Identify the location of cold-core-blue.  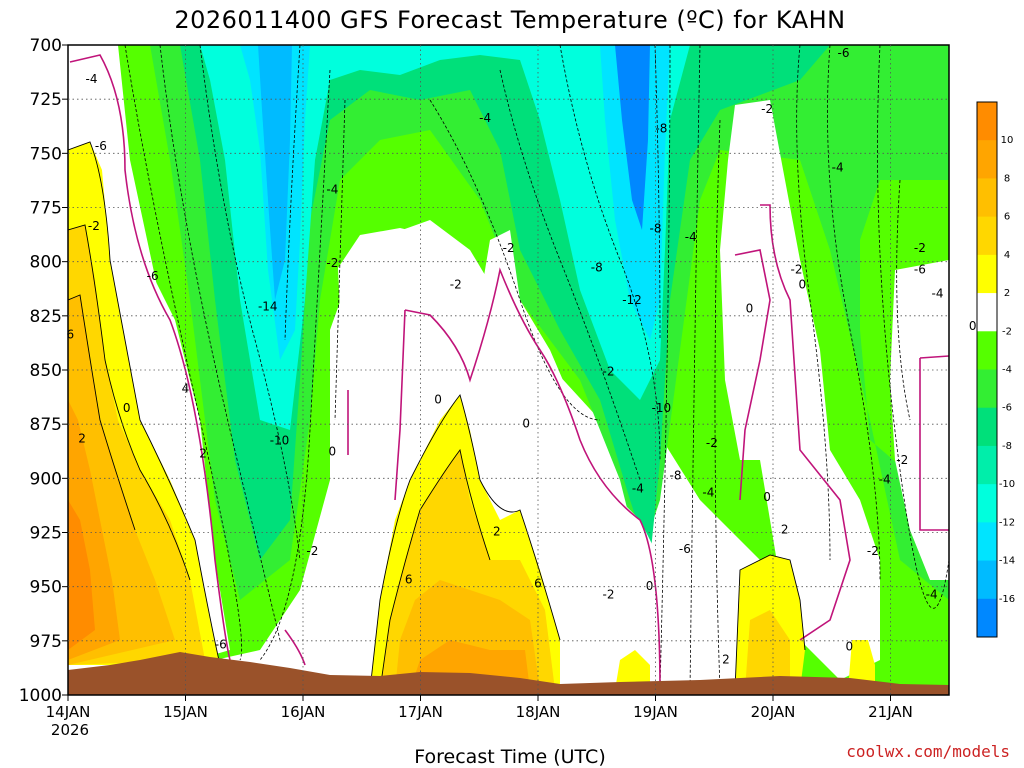
(275, 172).